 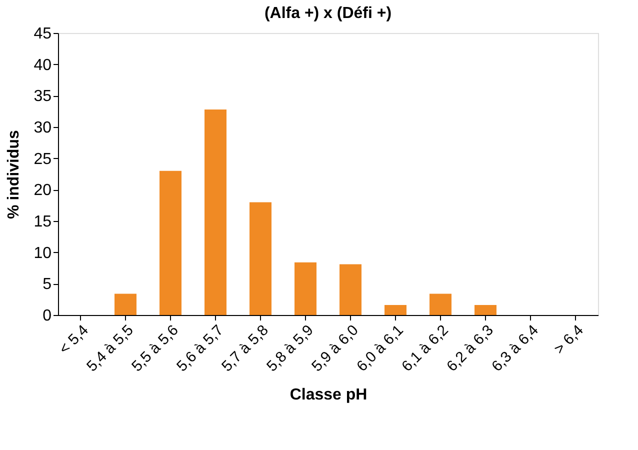 What do you see at coordinates (328, 13) in the screenshot?
I see `chart-title: (Alfa +) x (Défi +)` at bounding box center [328, 13].